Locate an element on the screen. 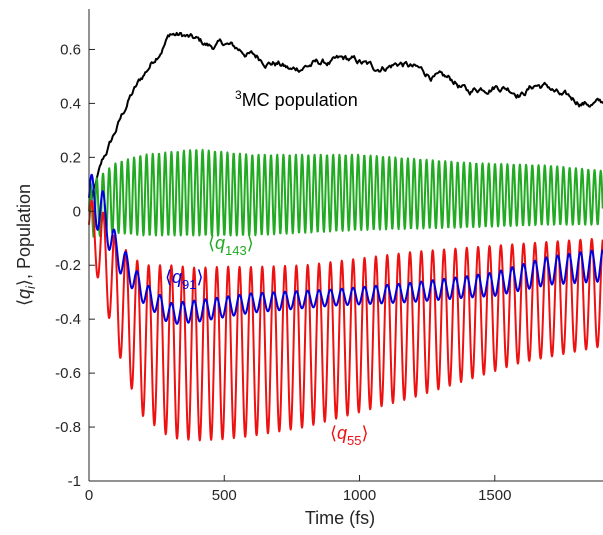  y-axis-label-rang: ⟩ is located at coordinates (24, 282).